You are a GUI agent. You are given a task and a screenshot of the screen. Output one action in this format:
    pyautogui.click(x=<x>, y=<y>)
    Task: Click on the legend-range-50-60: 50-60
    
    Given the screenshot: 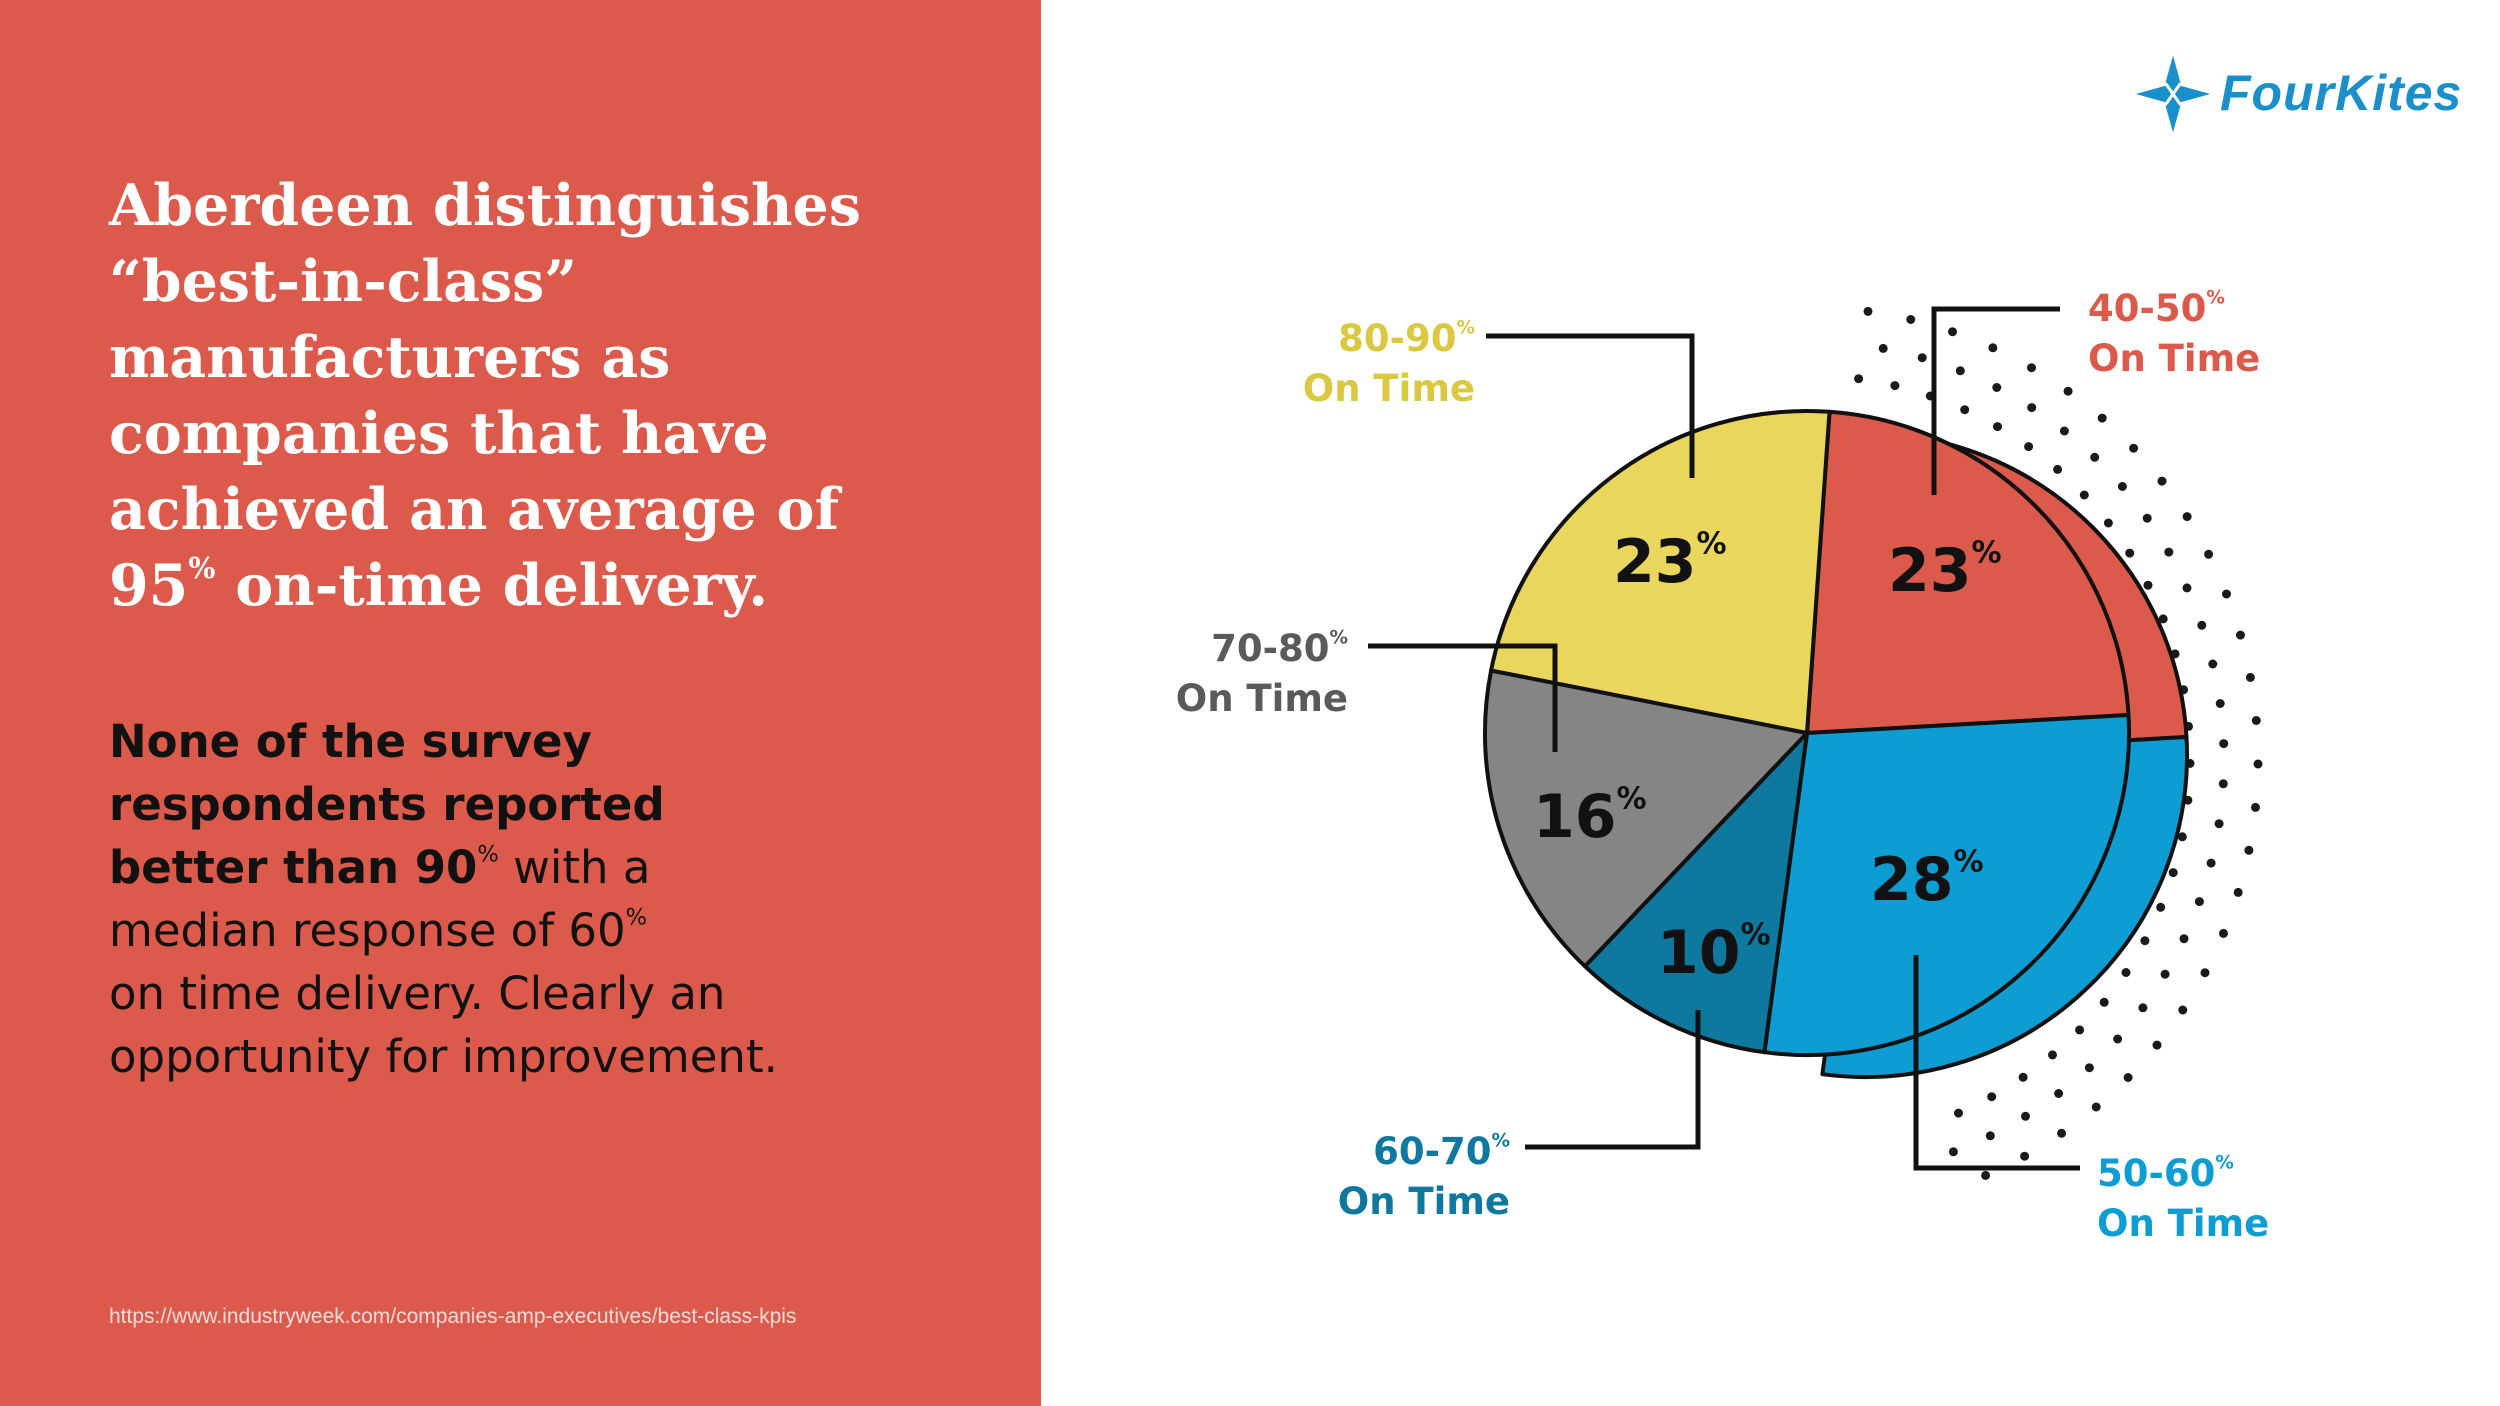 What is the action you would take?
    pyautogui.click(x=2156, y=1173)
    